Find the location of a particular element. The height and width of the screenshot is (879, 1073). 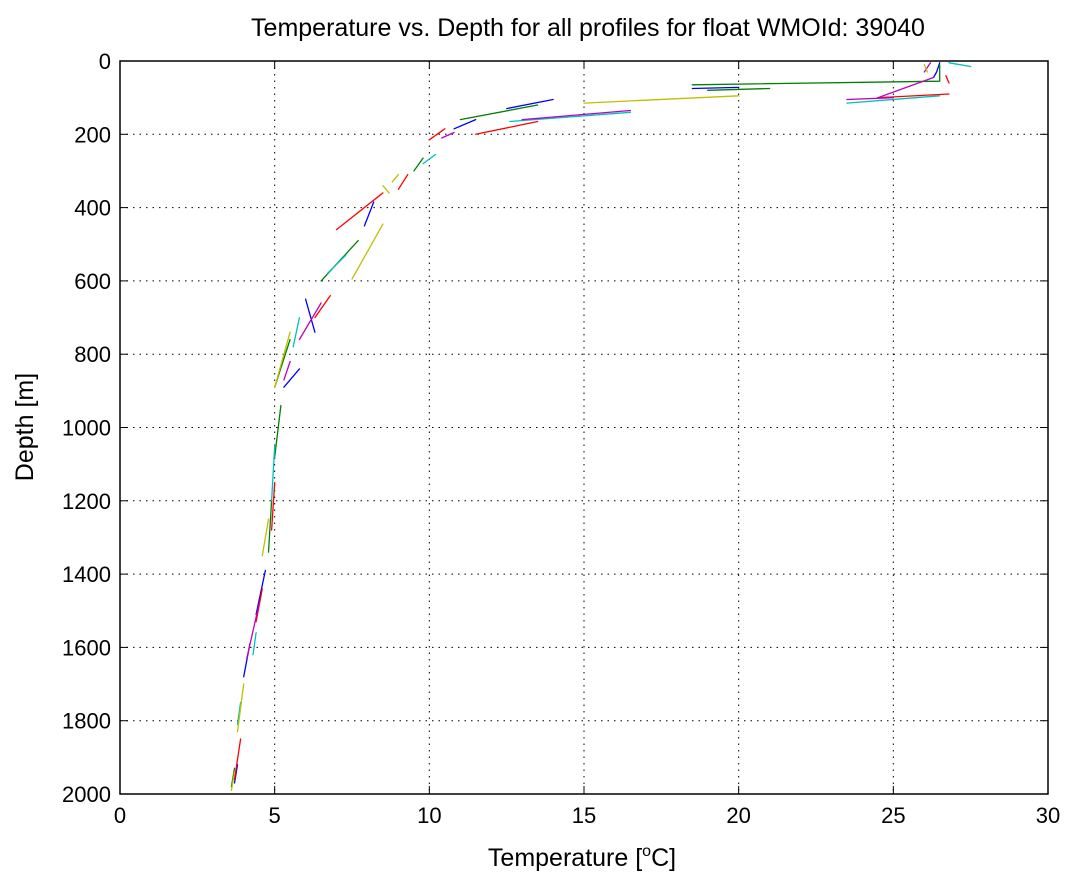

y-tick-label: 0 is located at coordinates (105, 61).